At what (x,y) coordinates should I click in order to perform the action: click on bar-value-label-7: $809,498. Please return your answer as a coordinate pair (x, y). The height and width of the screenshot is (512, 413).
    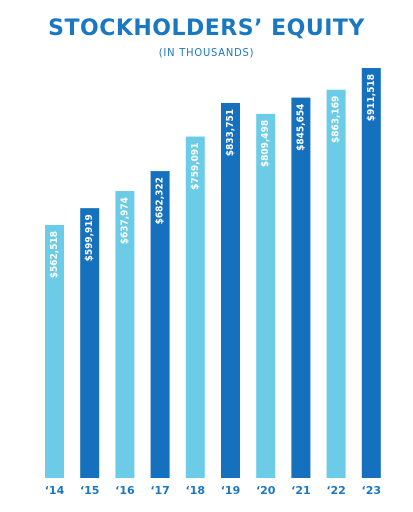
    Looking at the image, I should click on (265, 143).